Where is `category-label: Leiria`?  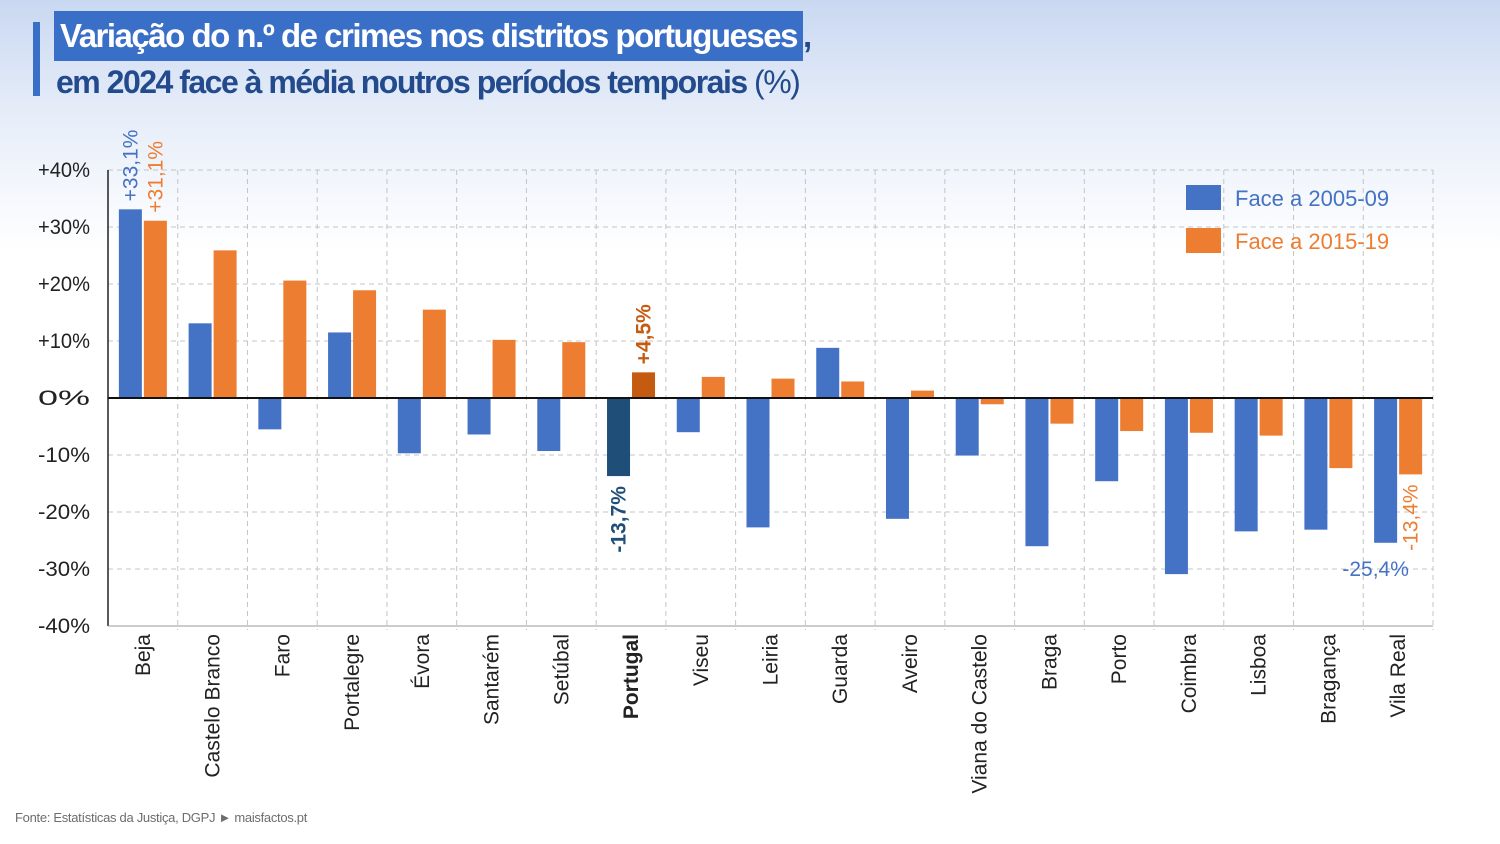 category-label: Leiria is located at coordinates (771, 660).